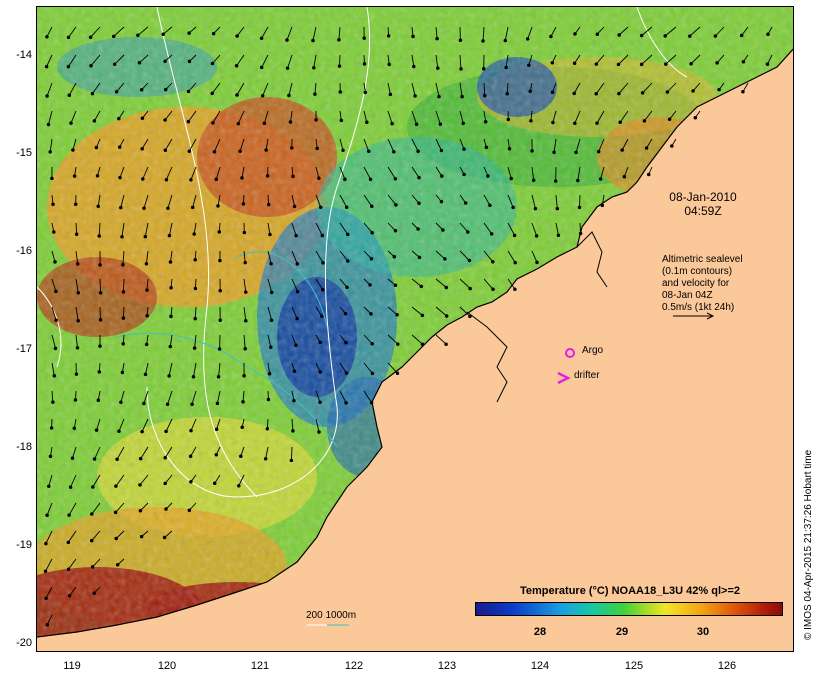 The image size is (820, 680). What do you see at coordinates (537, 317) in the screenshot?
I see `peninsula-coast` at bounding box center [537, 317].